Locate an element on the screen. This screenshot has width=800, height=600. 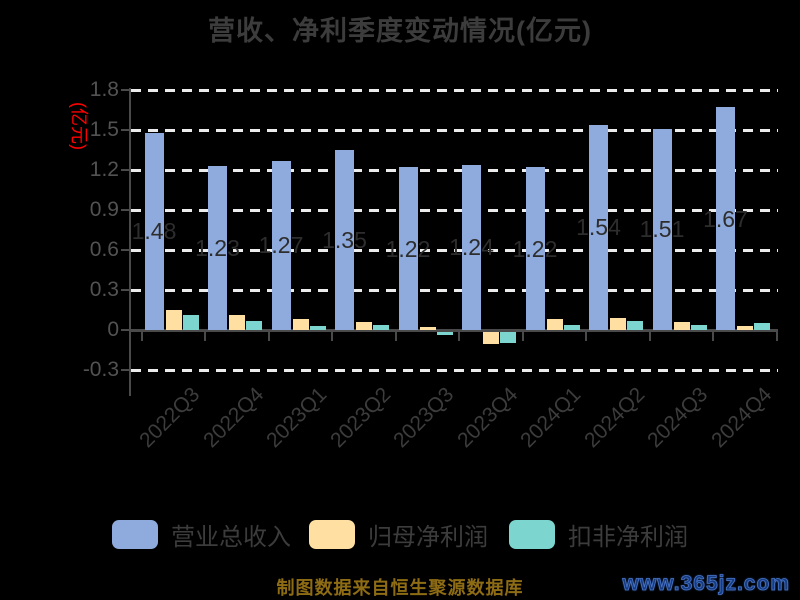
gridline-1.8 is located at coordinates (454, 90).